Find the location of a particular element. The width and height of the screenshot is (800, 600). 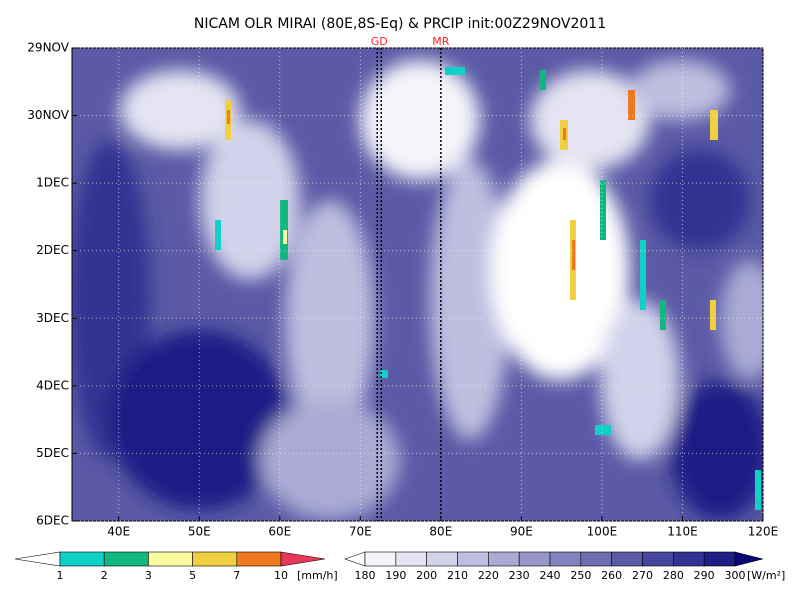

colorbar-label: 190 is located at coordinates (395, 575).